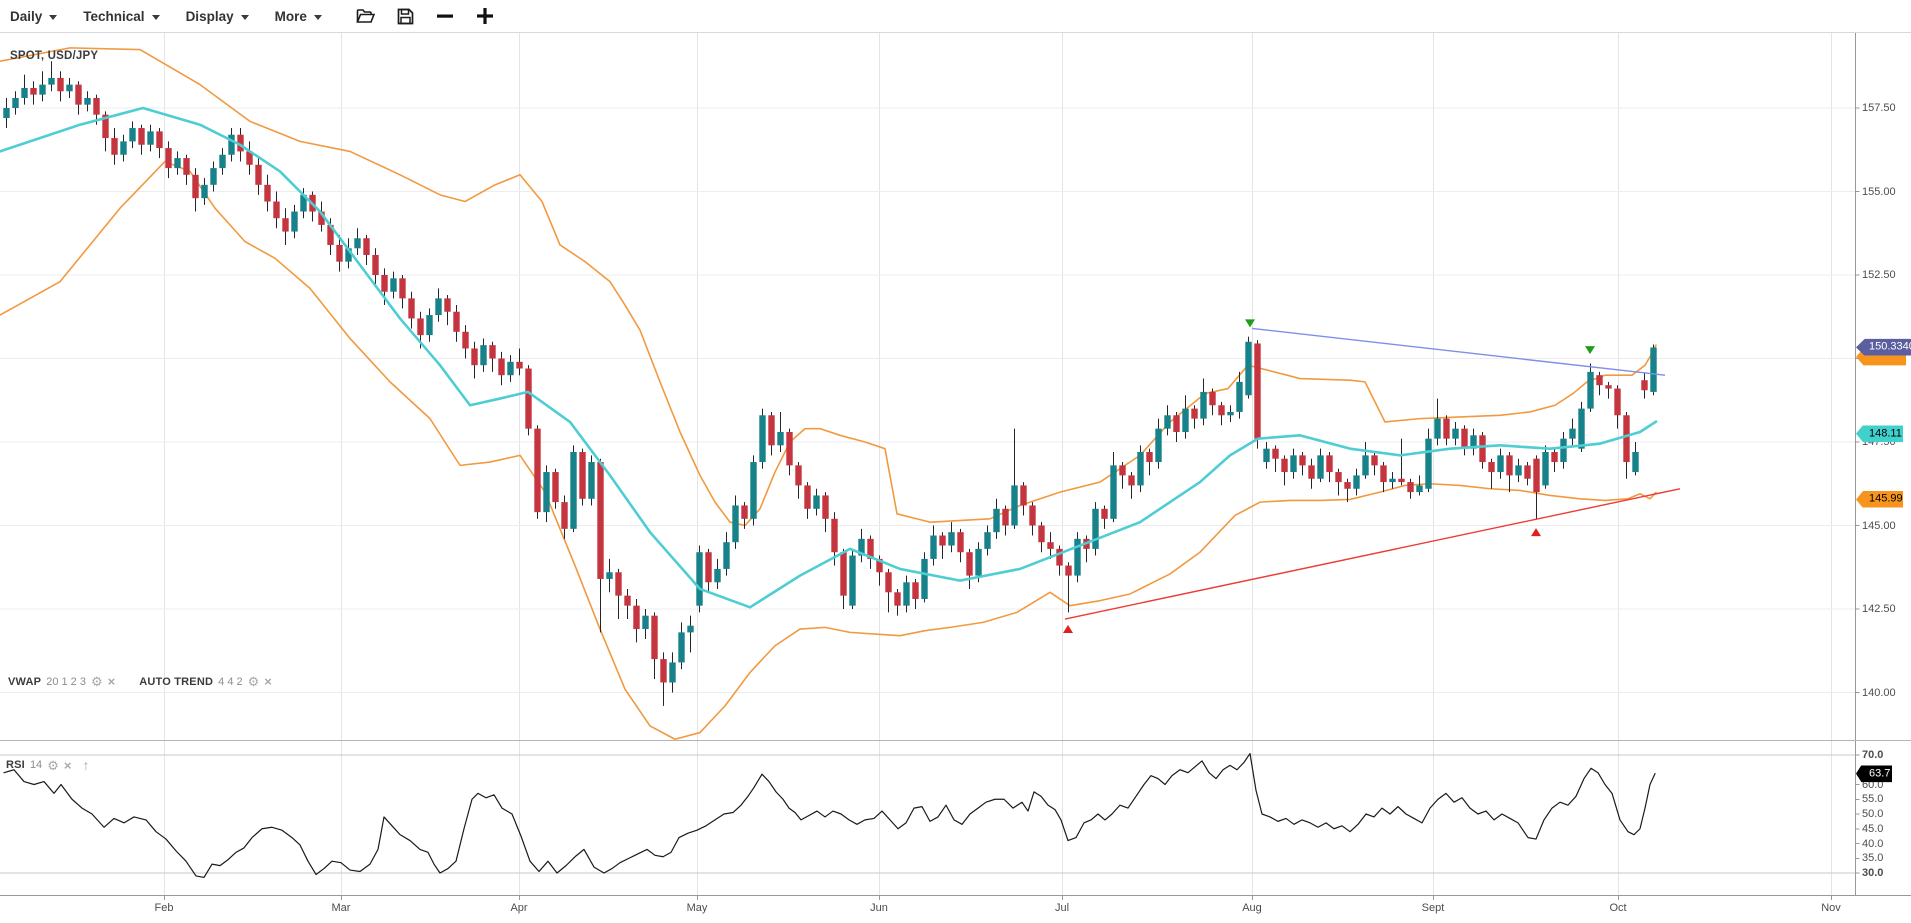  Describe the element at coordinates (1873, 828) in the screenshot. I see `rsi-tick-label: 45.0` at that location.